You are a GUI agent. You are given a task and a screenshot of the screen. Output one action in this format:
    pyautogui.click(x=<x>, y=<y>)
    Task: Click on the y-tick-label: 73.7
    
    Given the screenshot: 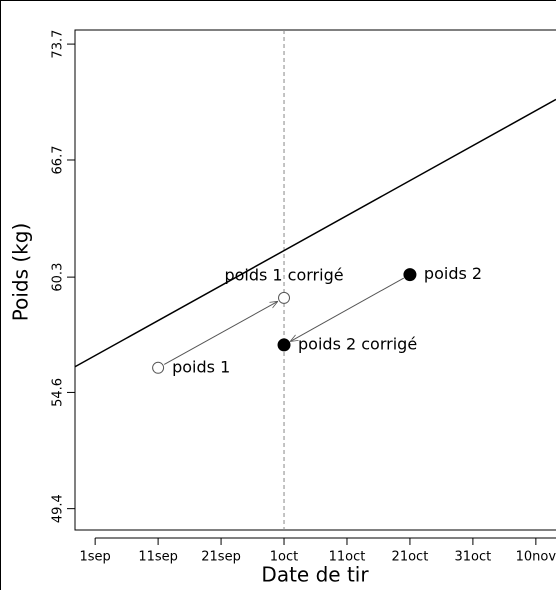 What is the action you would take?
    pyautogui.click(x=58, y=44)
    